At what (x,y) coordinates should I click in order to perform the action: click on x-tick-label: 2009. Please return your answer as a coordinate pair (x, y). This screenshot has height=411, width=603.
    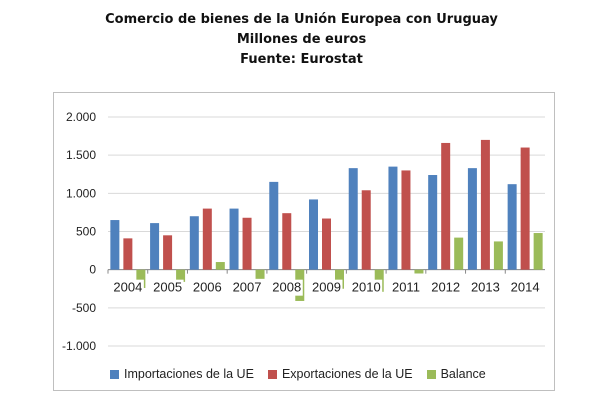
    Looking at the image, I should click on (326, 287).